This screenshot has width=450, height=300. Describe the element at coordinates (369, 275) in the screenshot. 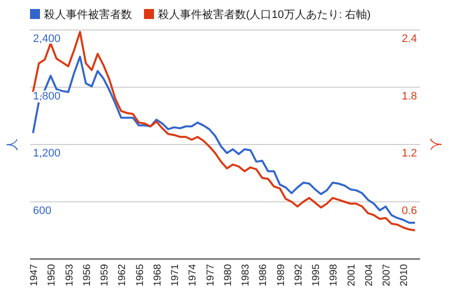

I see `x-tick-label: 2004` at that location.